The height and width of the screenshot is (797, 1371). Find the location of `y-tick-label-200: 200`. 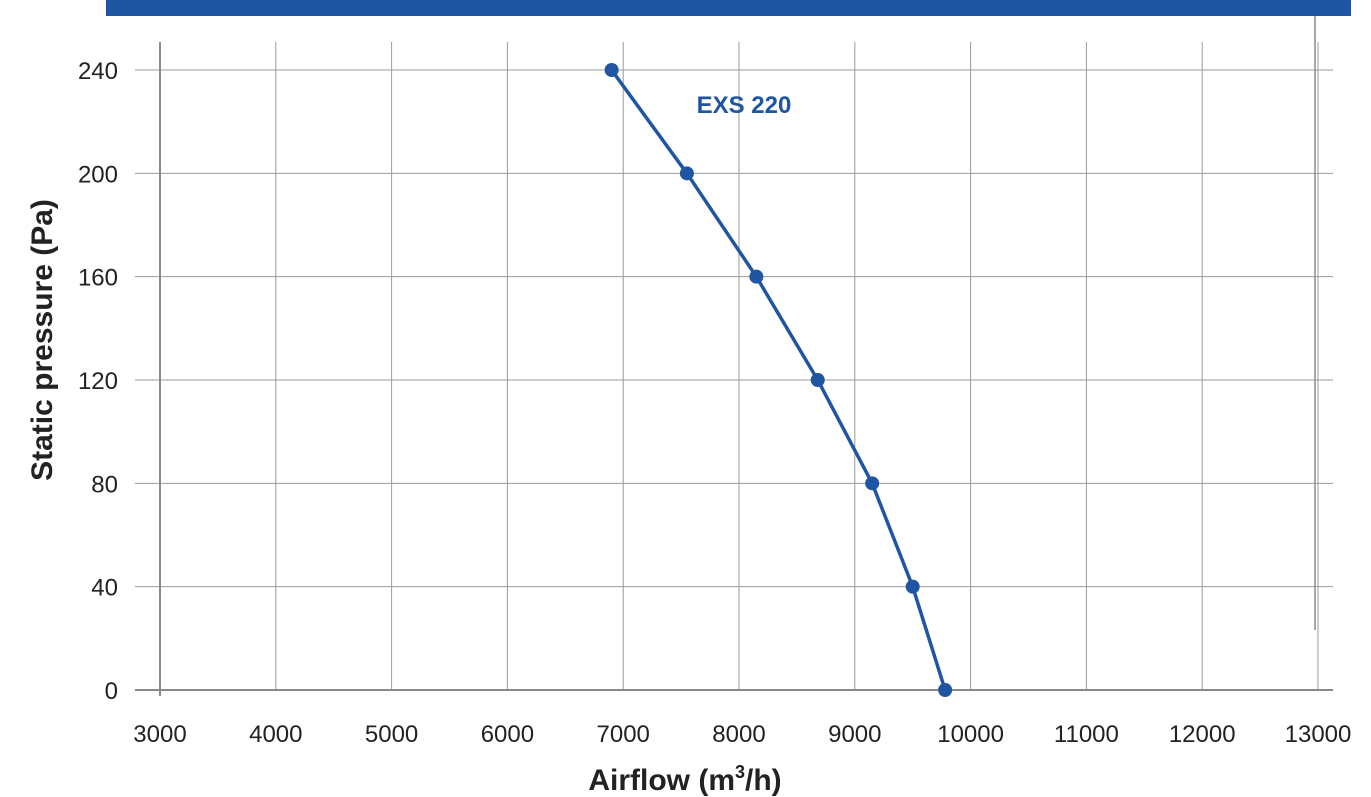

y-tick-label-200: 200 is located at coordinates (98, 174).